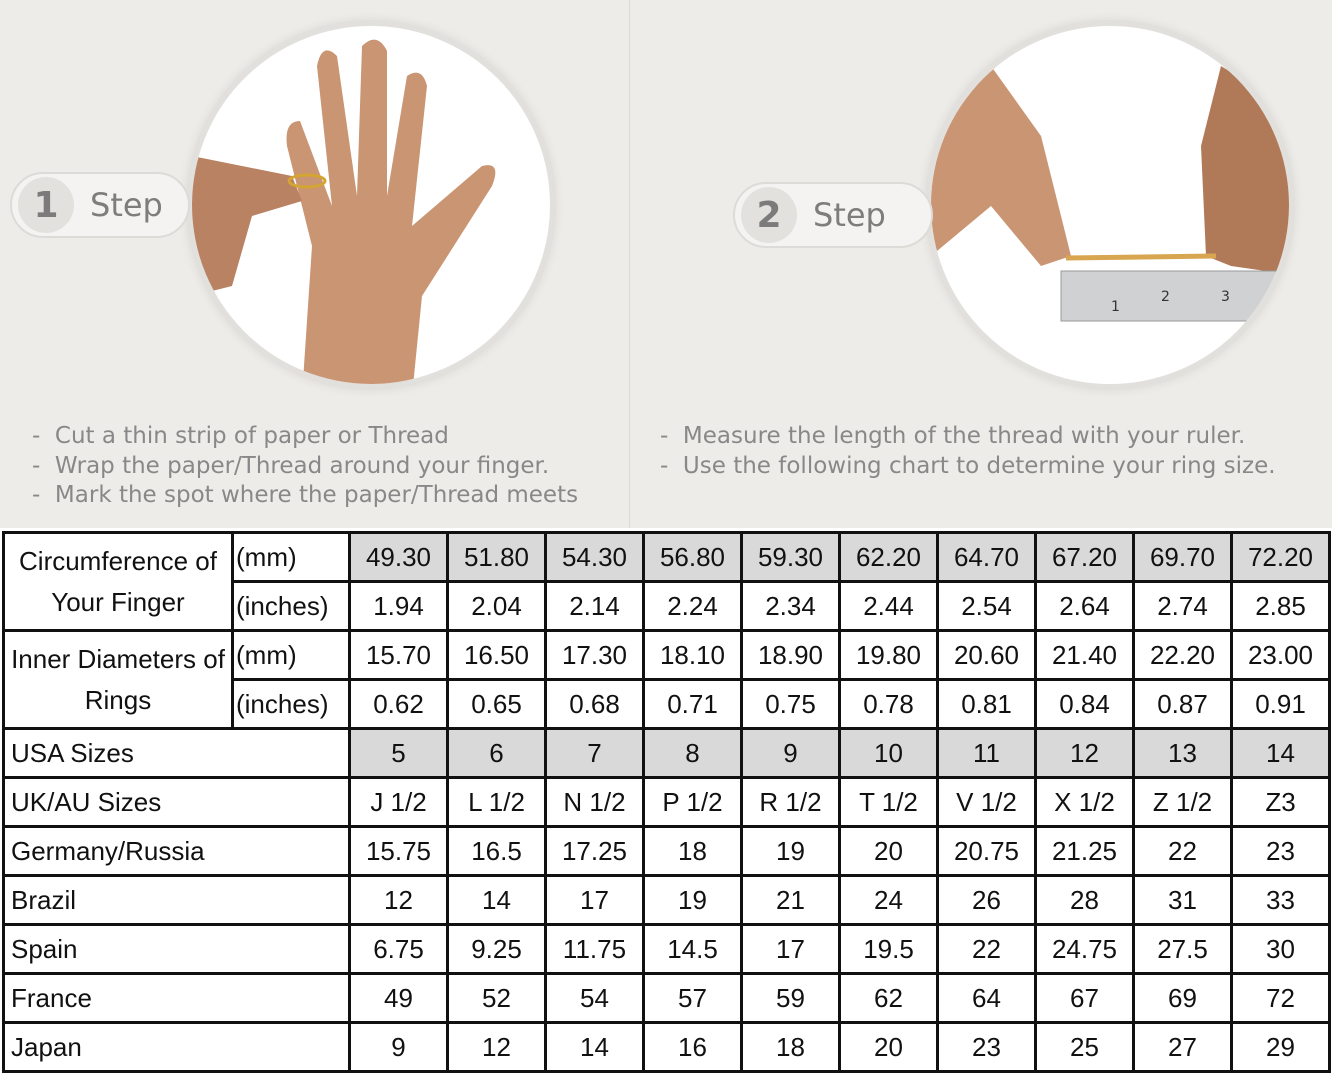 The height and width of the screenshot is (1075, 1332). I want to click on step-number: 1, so click(46, 205).